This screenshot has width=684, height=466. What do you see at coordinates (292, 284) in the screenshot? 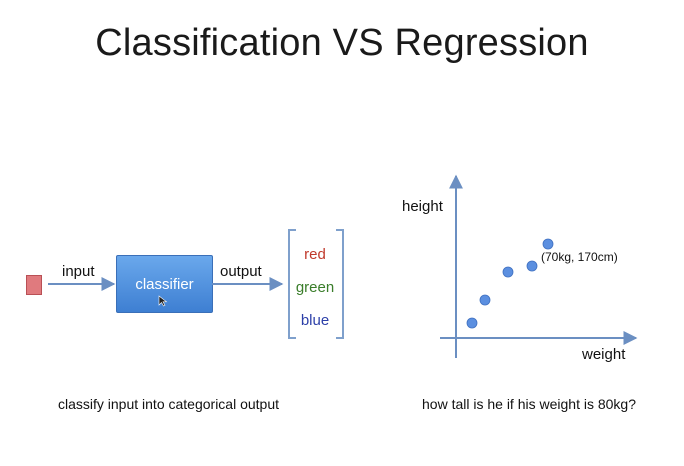
I see `left-bracket` at bounding box center [292, 284].